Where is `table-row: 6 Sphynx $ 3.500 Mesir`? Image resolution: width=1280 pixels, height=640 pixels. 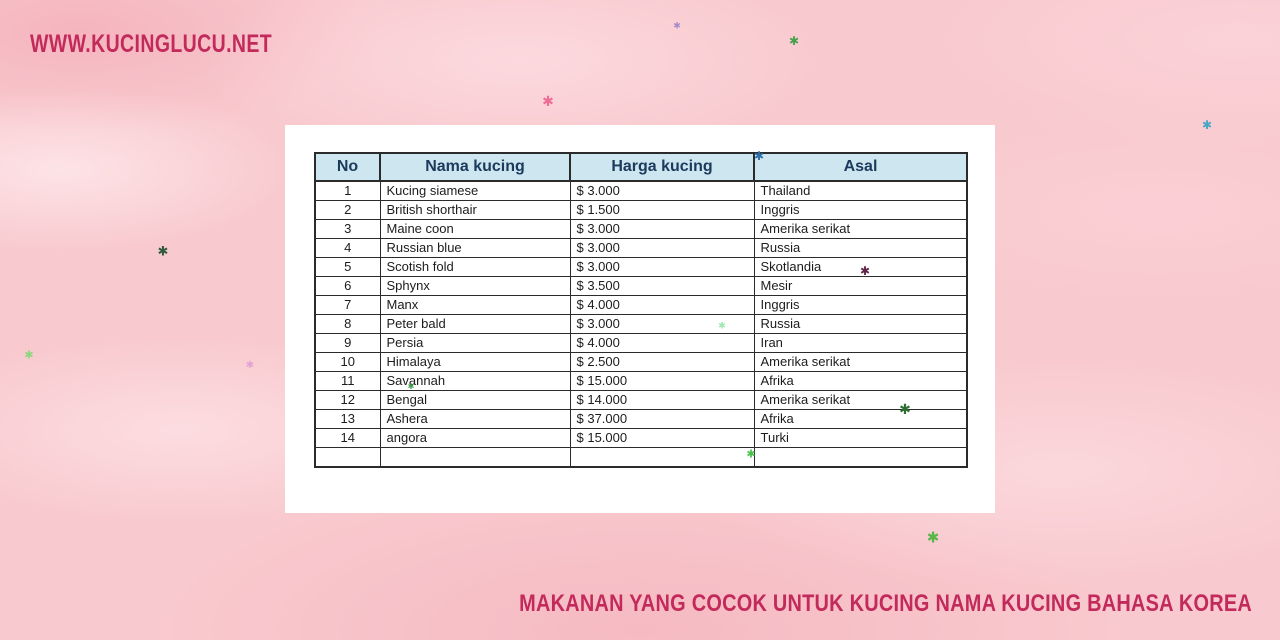 table-row: 6 Sphynx $ 3.500 Mesir is located at coordinates (641, 286).